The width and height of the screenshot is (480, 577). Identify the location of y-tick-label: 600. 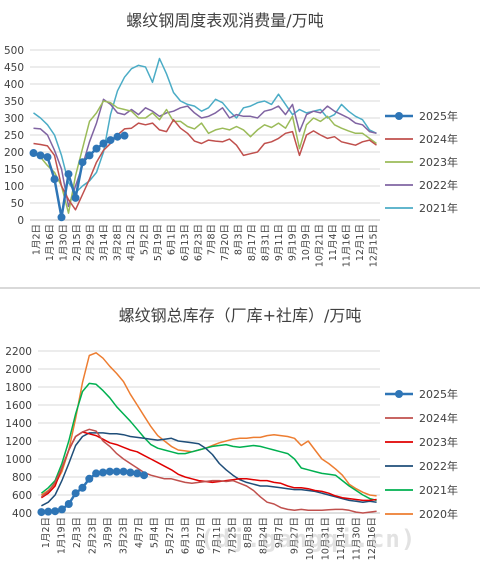
(22, 496).